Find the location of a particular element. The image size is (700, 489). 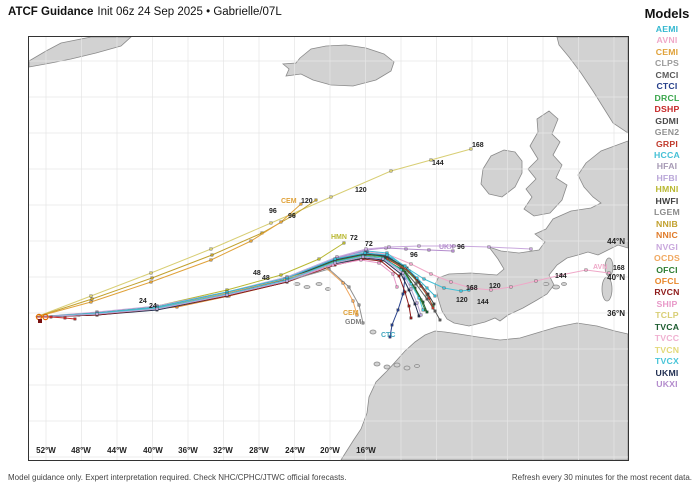

track-tvcx is located at coordinates (230, 286).